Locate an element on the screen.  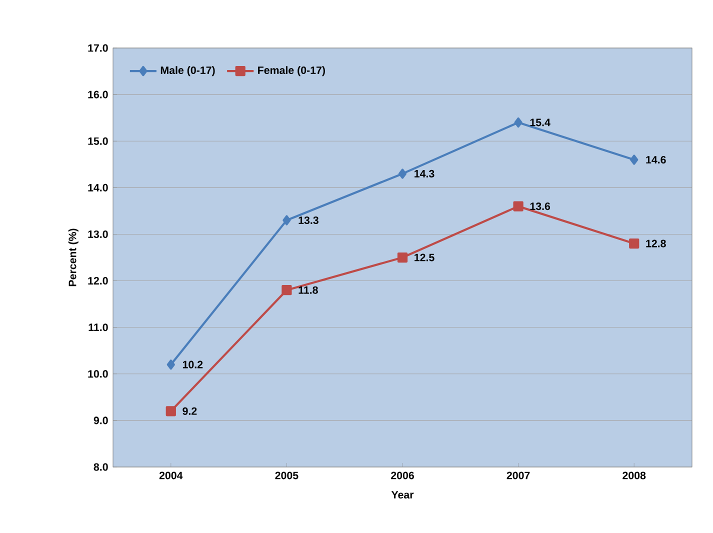
y-tick-label: 16.0 is located at coordinates (98, 94).